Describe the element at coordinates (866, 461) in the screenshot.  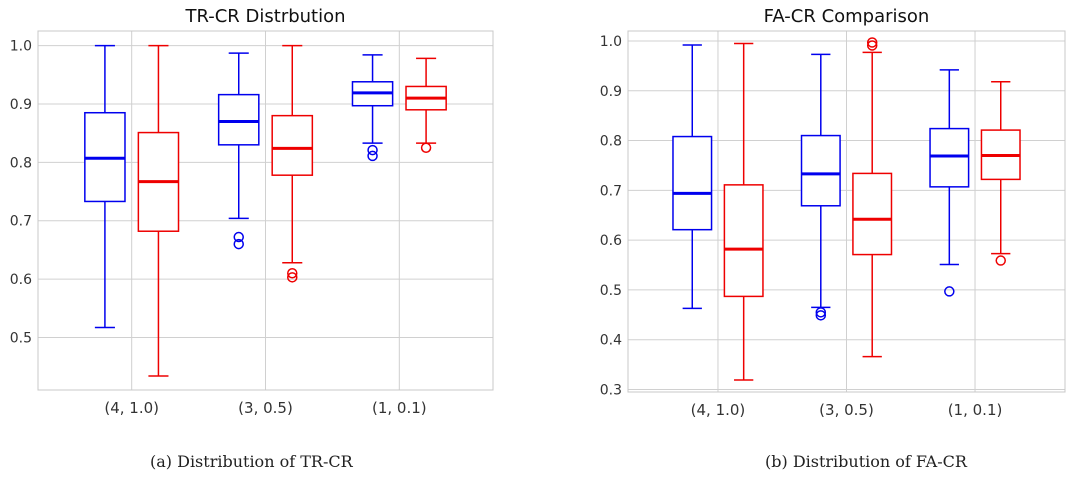
I see `caption-fa-cr: (b) Distribution of FA-CR` at that location.